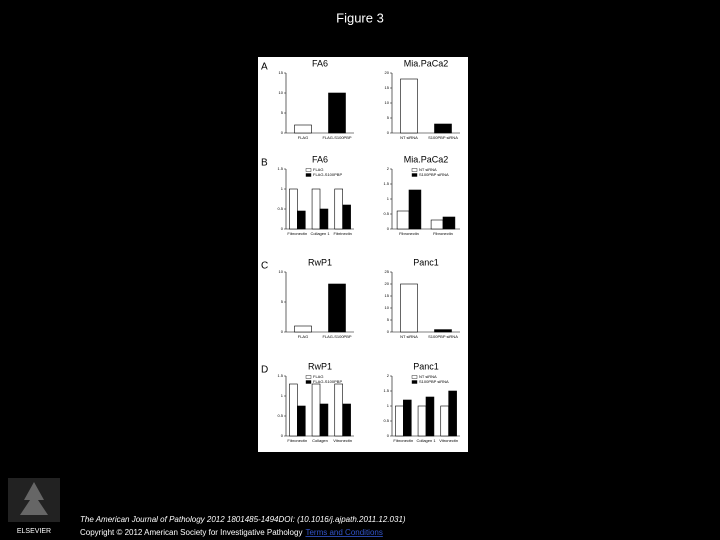  Describe the element at coordinates (264, 163) in the screenshot. I see `panel-label: B` at that location.